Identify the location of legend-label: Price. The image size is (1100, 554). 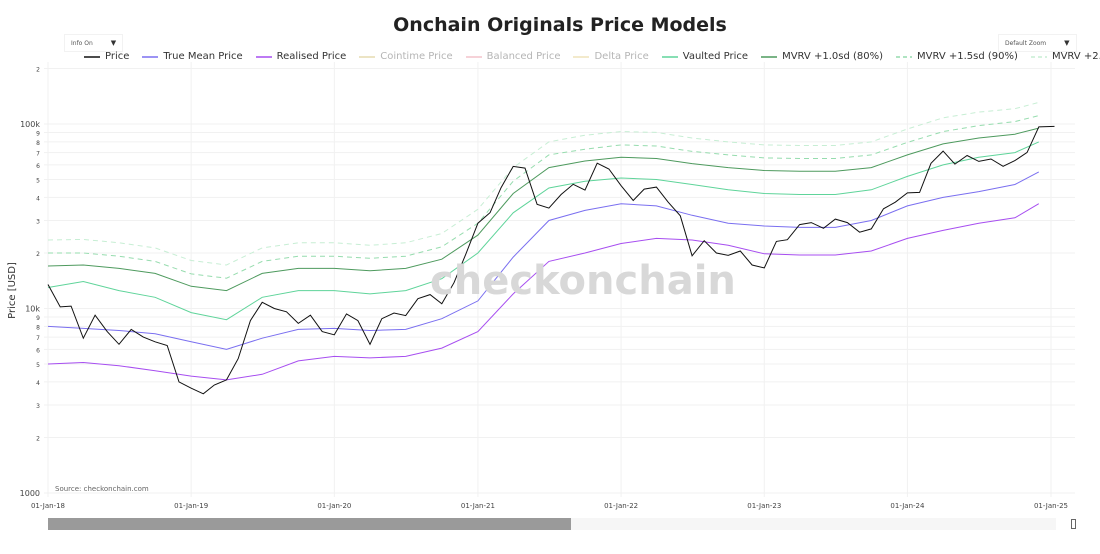
(117, 56).